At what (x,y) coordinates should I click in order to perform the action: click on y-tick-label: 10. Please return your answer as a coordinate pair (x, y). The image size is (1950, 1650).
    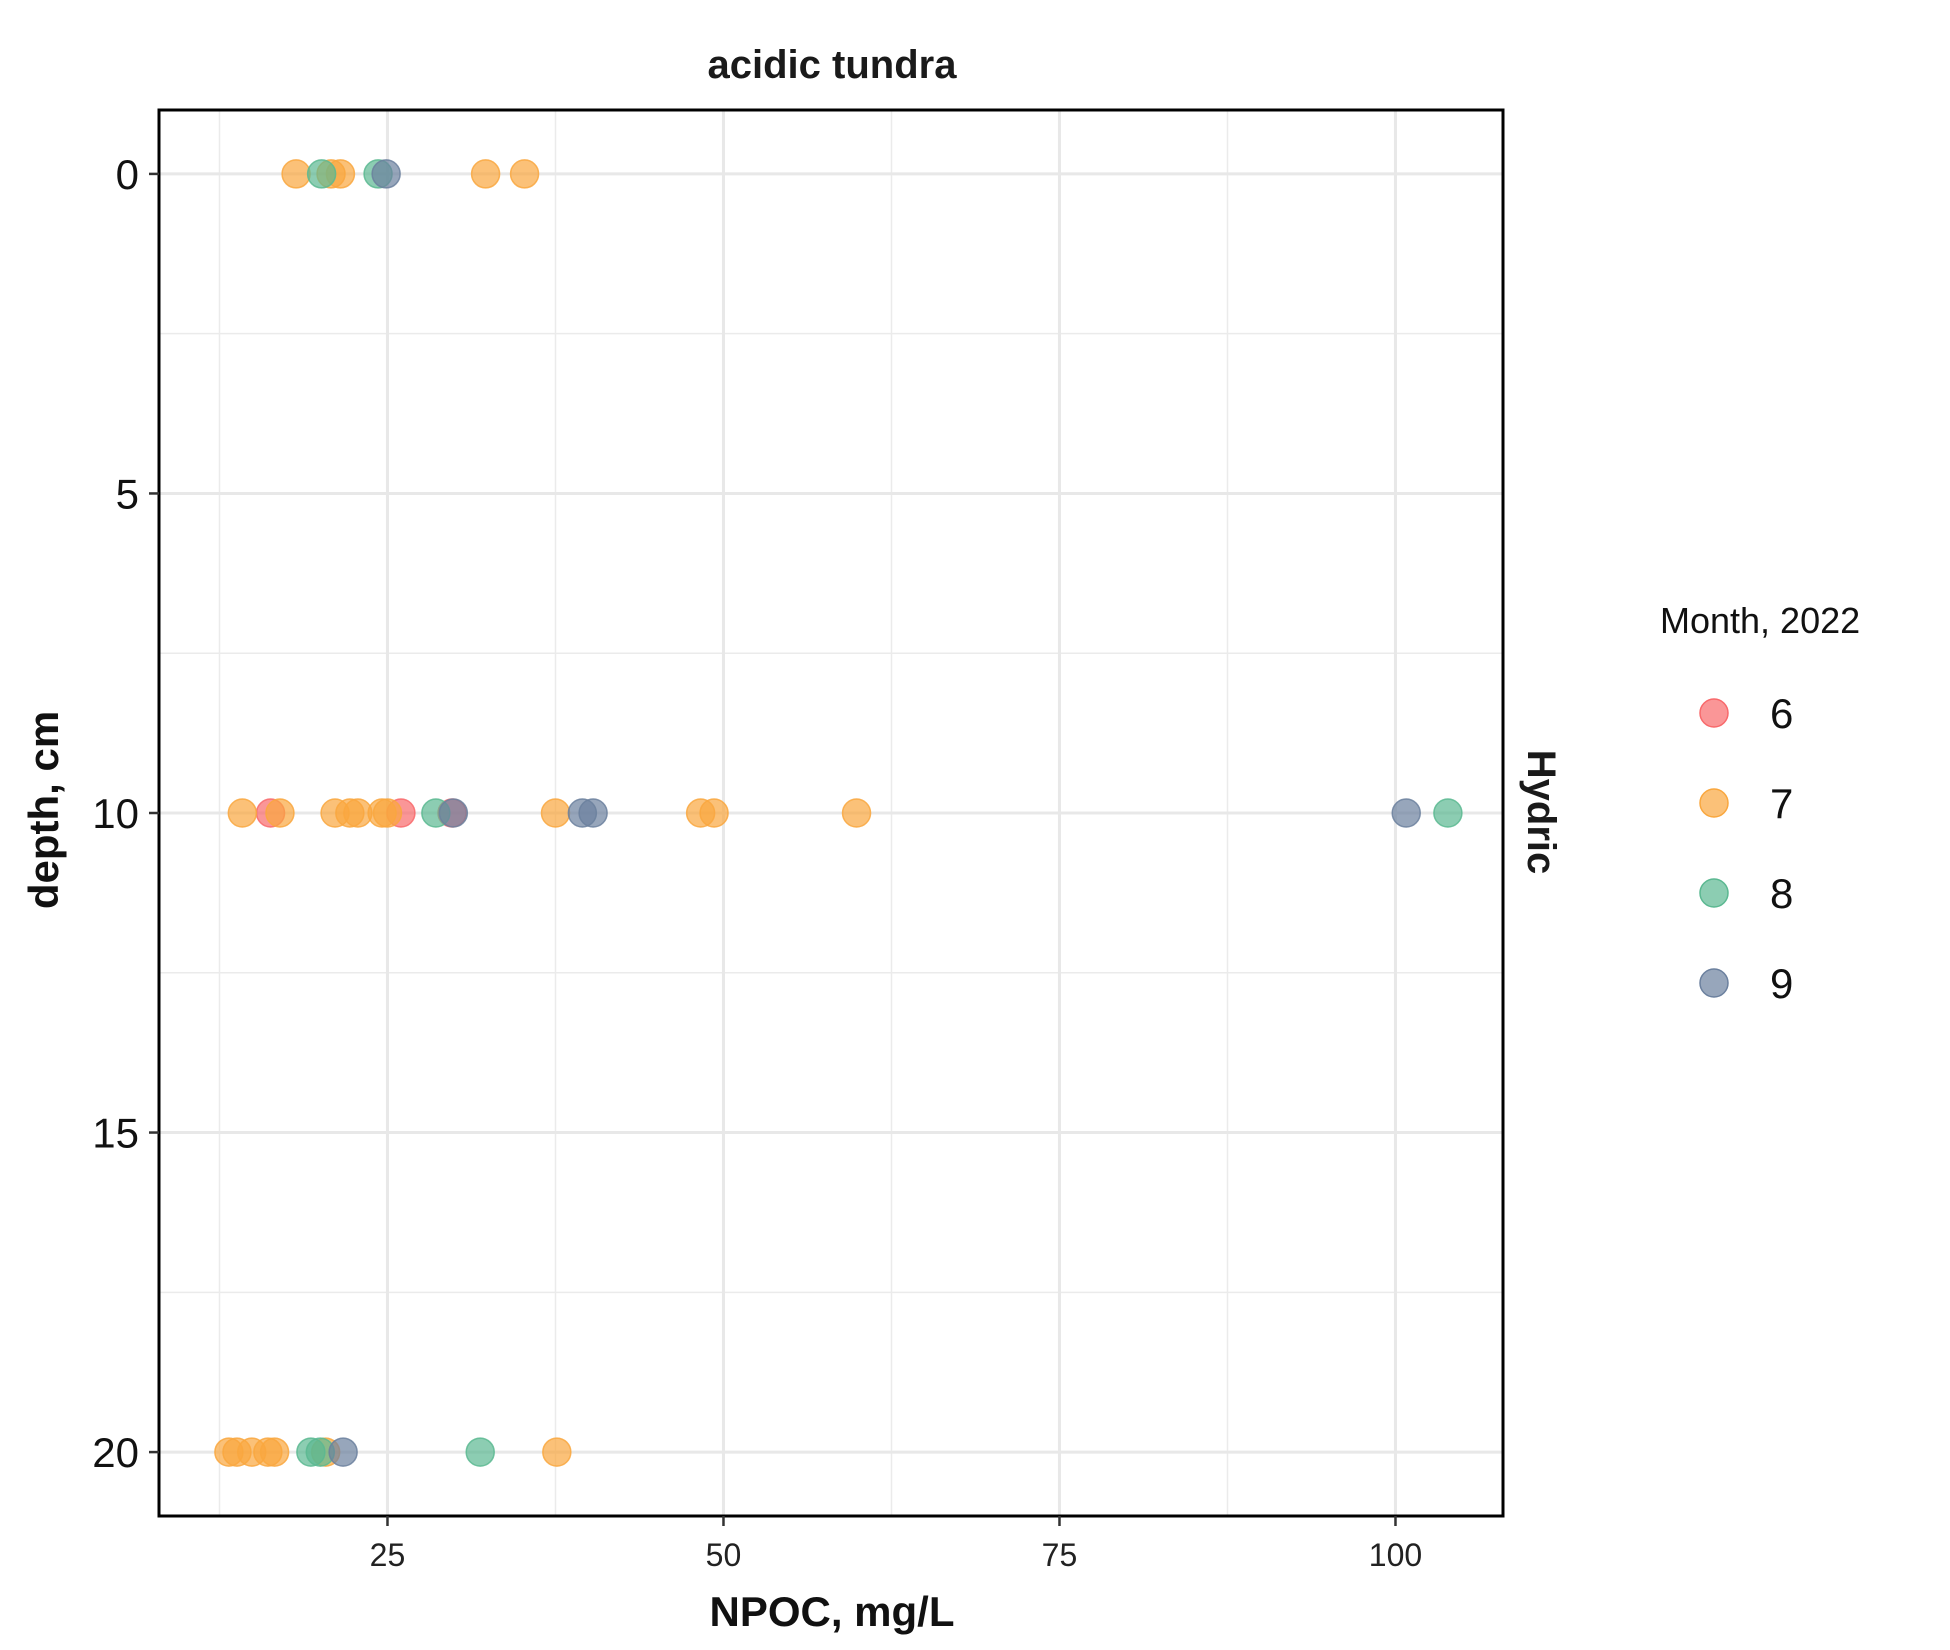
    Looking at the image, I should click on (115, 813).